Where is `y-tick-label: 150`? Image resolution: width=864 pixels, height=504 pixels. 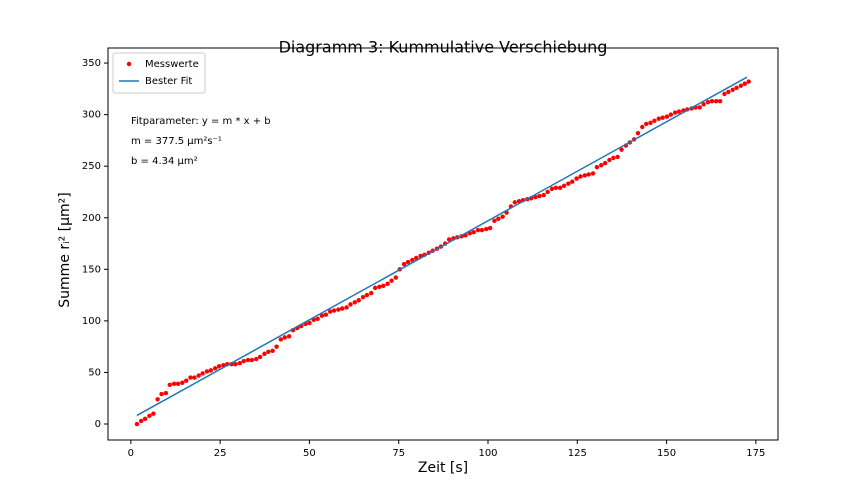
y-tick-label: 150 is located at coordinates (91, 269).